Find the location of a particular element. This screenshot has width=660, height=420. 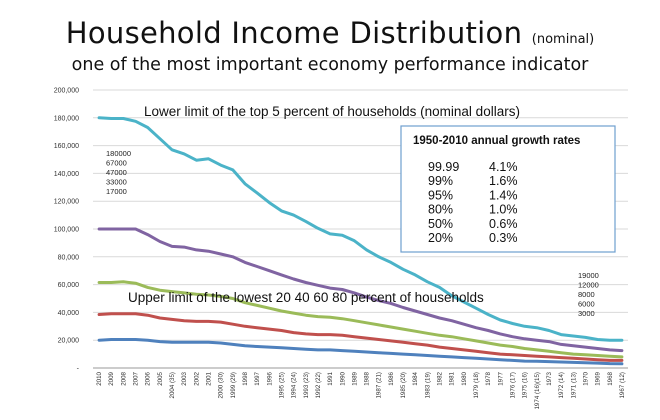

chart-title: Household Income Distribution (nominal) is located at coordinates (330, 33).